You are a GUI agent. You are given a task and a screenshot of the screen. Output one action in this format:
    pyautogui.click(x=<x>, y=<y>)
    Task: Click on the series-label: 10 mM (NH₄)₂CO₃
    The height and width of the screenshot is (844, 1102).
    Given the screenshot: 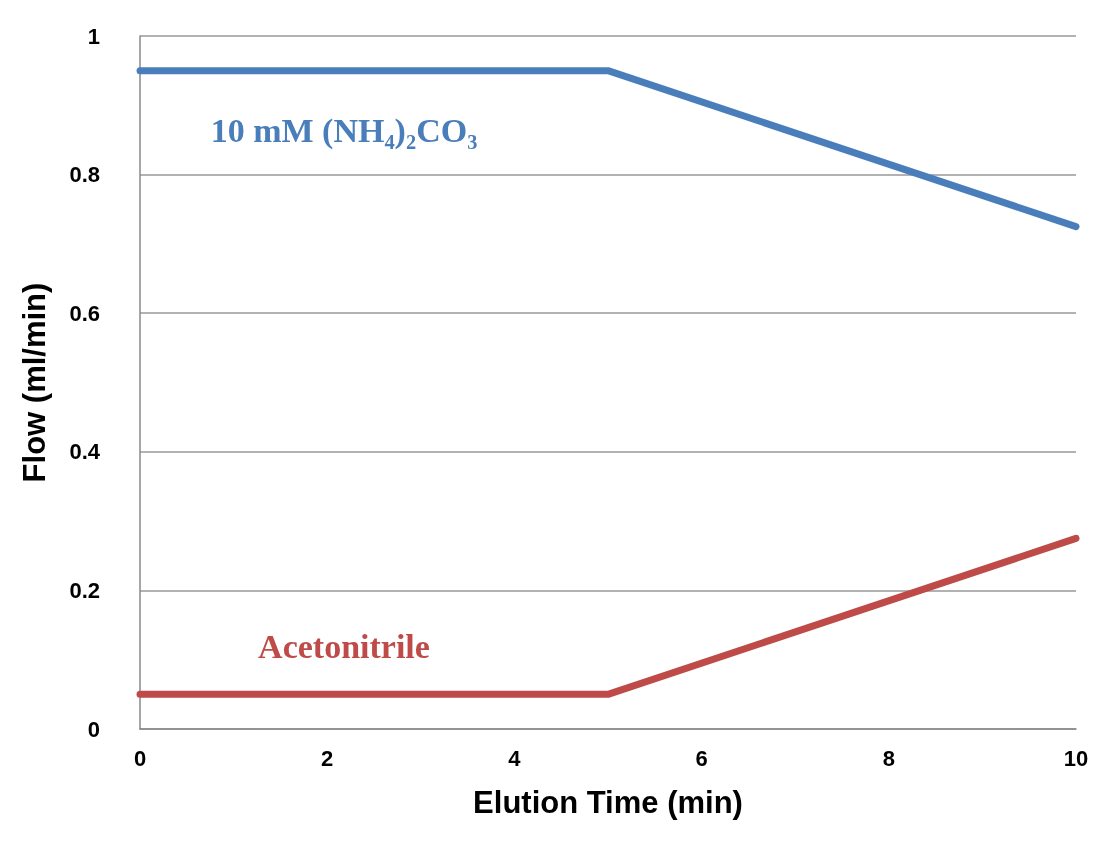 What is the action you would take?
    pyautogui.click(x=344, y=131)
    